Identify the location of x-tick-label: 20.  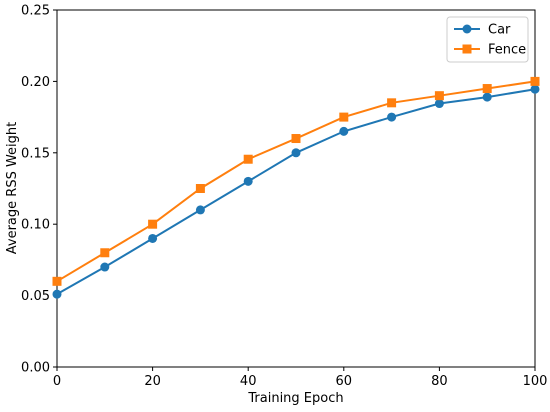
(152, 381).